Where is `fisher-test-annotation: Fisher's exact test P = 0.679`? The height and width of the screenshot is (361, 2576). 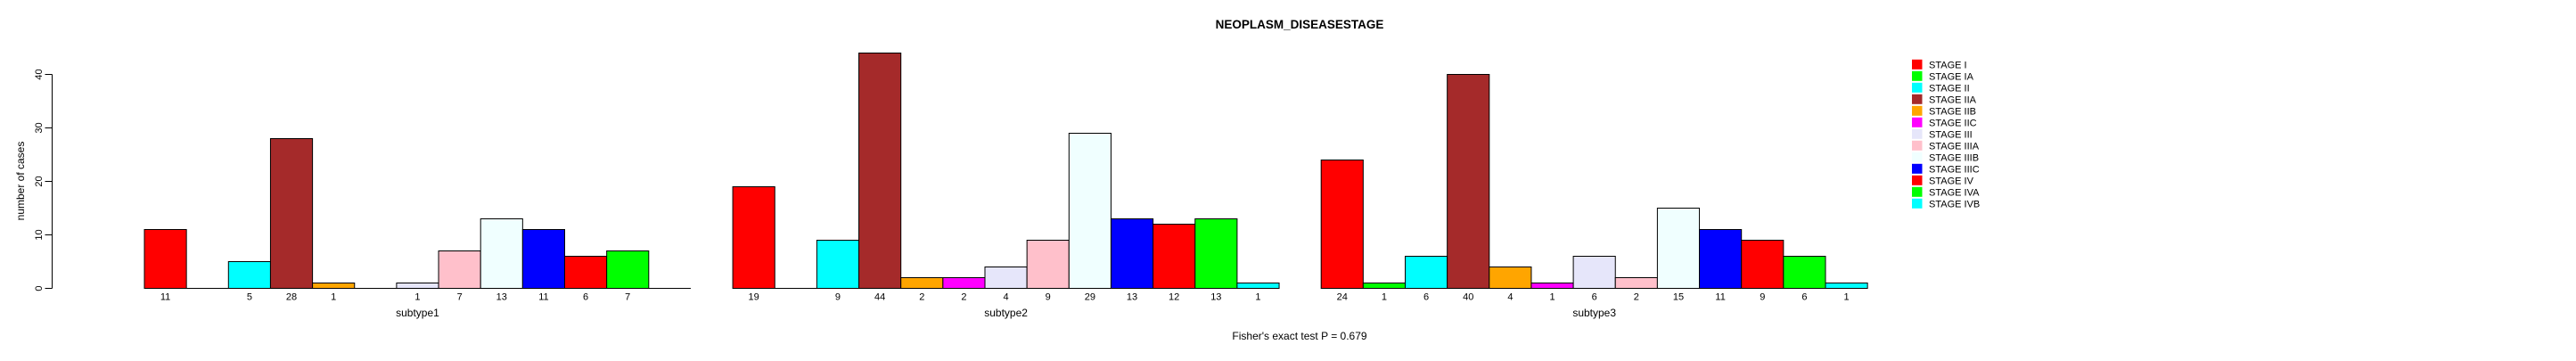
fisher-test-annotation: Fisher's exact test P = 0.679 is located at coordinates (1299, 336).